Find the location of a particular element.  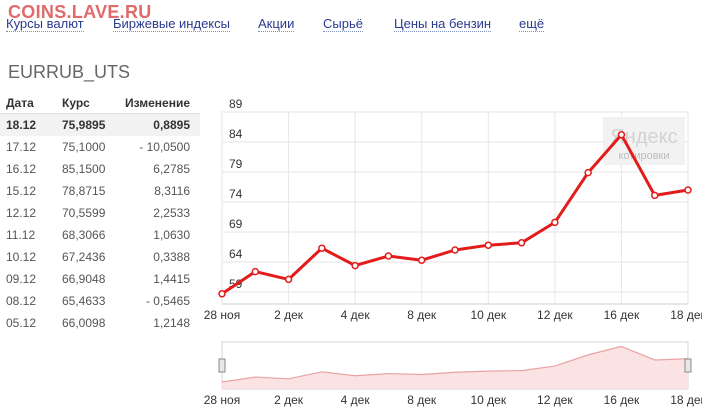

navigator-tick-label: 4 дек is located at coordinates (356, 400).